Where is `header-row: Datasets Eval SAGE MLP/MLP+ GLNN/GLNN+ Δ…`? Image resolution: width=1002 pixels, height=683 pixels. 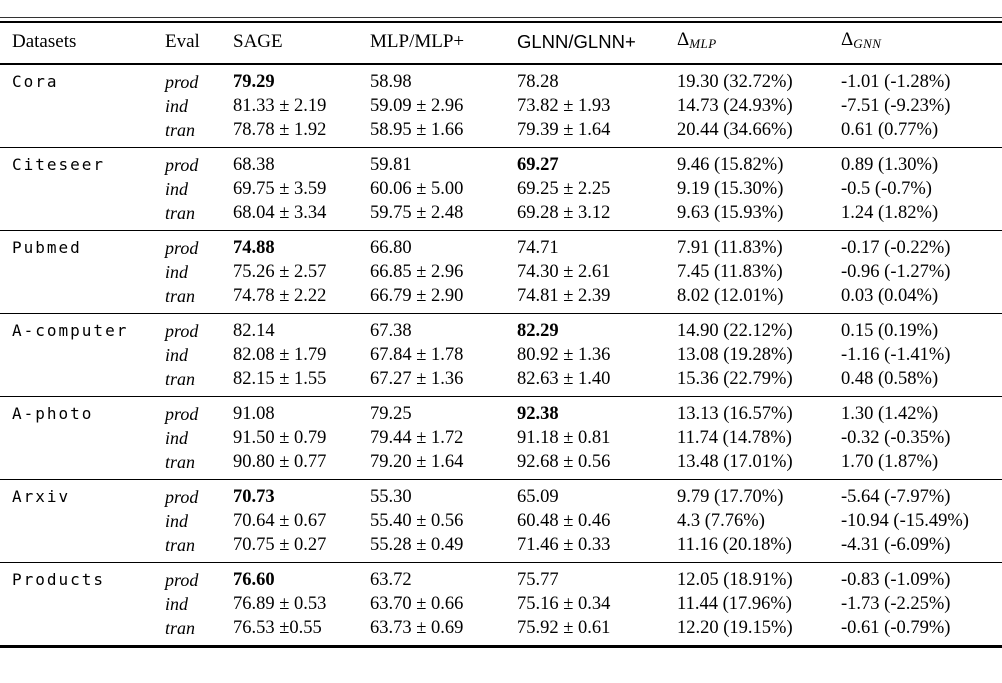
header-row: Datasets Eval SAGE MLP/MLP+ GLNN/GLNN+ Δ… is located at coordinates (501, 44).